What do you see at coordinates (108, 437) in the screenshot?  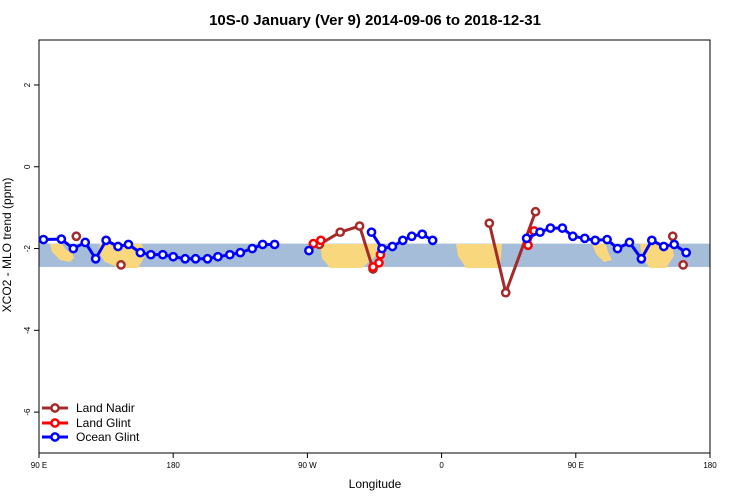 I see `legend-label-ocean-glint: Ocean Glint` at bounding box center [108, 437].